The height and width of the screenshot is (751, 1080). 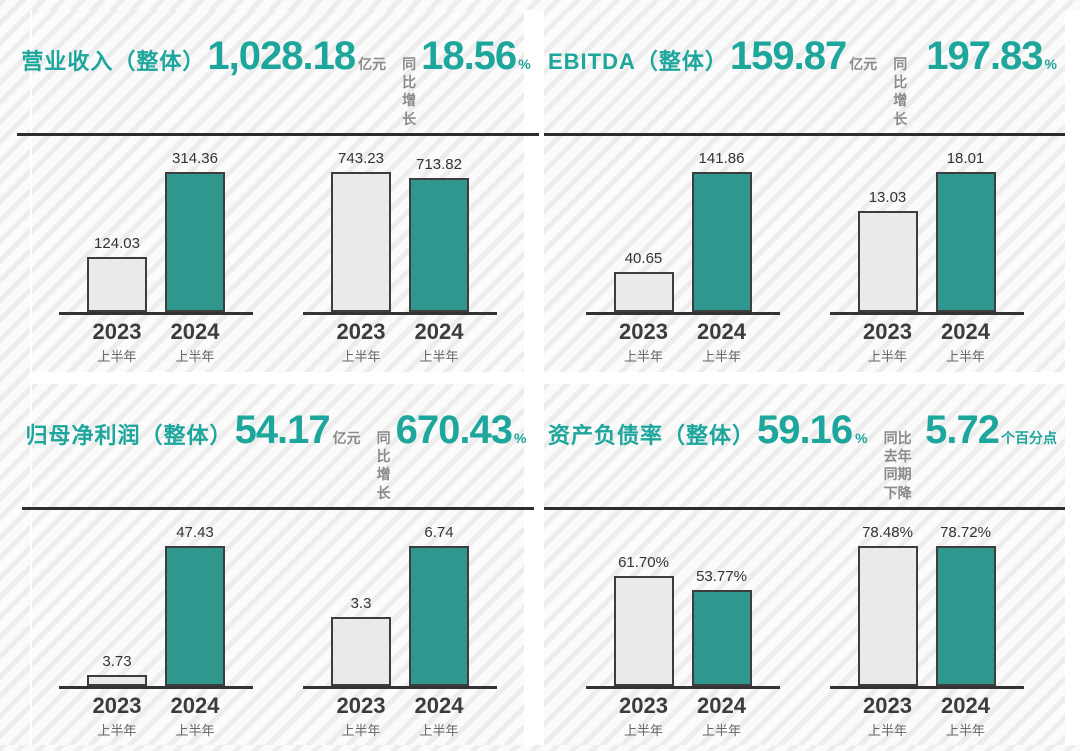 I want to click on bar-column: 47.43, so click(x=195, y=605).